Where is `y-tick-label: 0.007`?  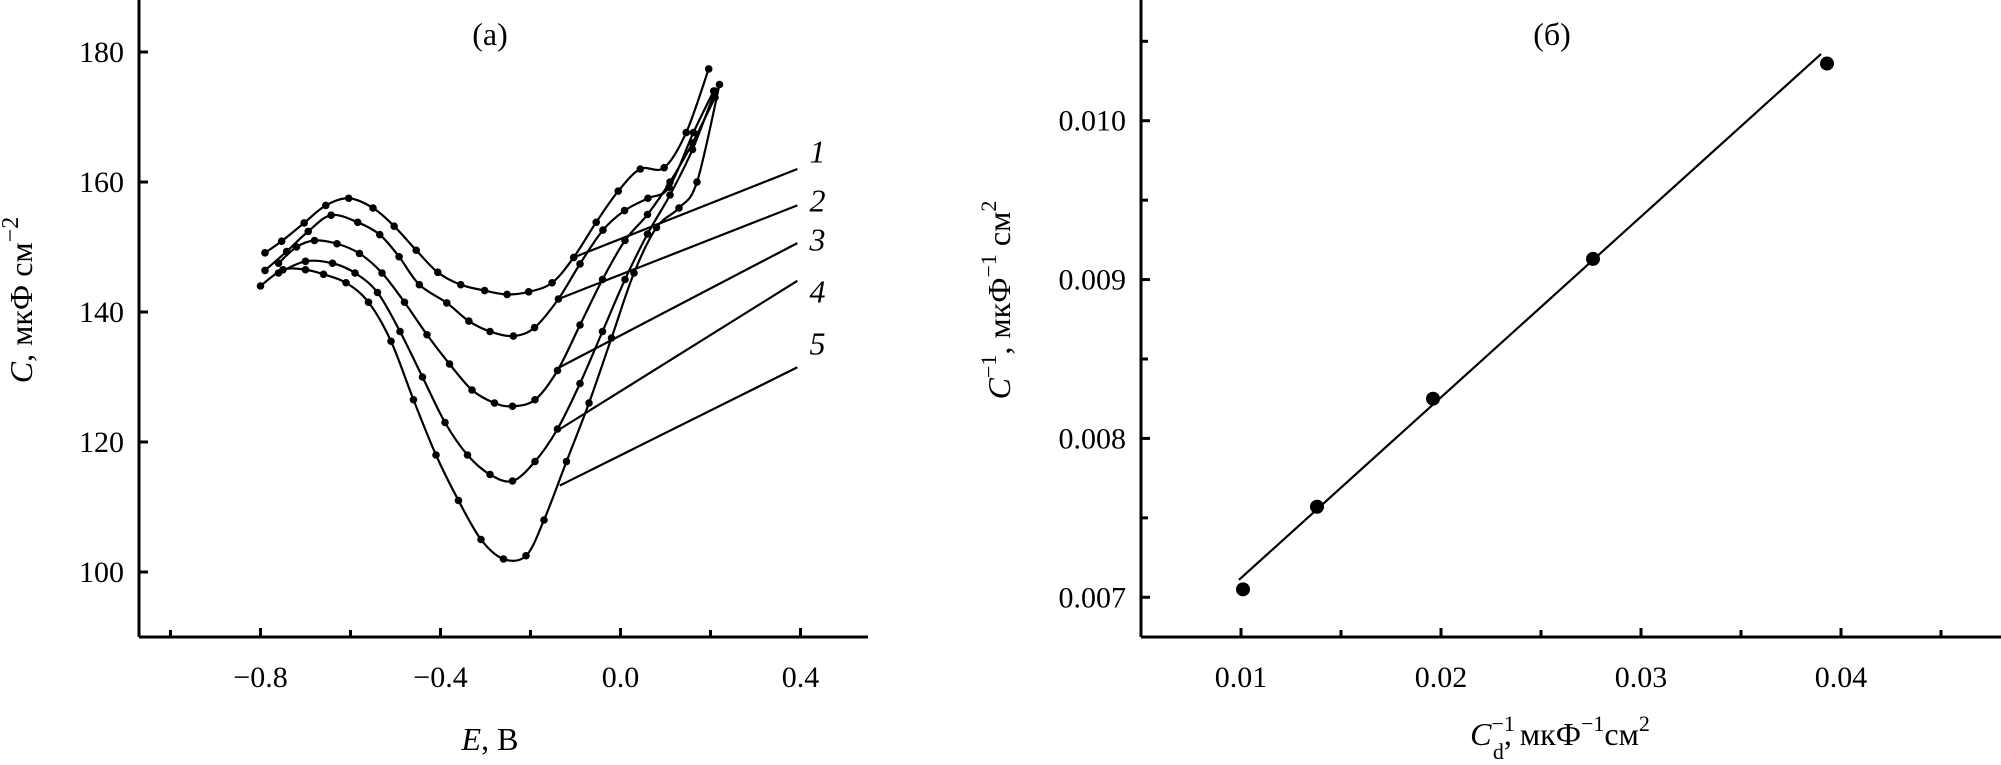 y-tick-label: 0.007 is located at coordinates (1093, 597).